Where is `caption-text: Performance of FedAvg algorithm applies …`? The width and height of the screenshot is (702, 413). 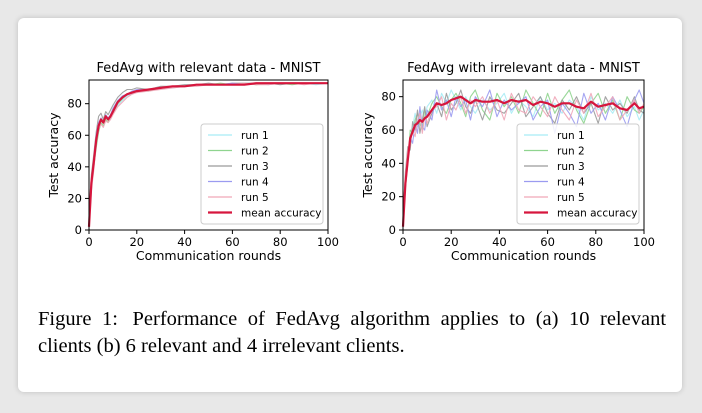
caption-text: Performance of FedAvg algorithm applies … is located at coordinates (352, 332).